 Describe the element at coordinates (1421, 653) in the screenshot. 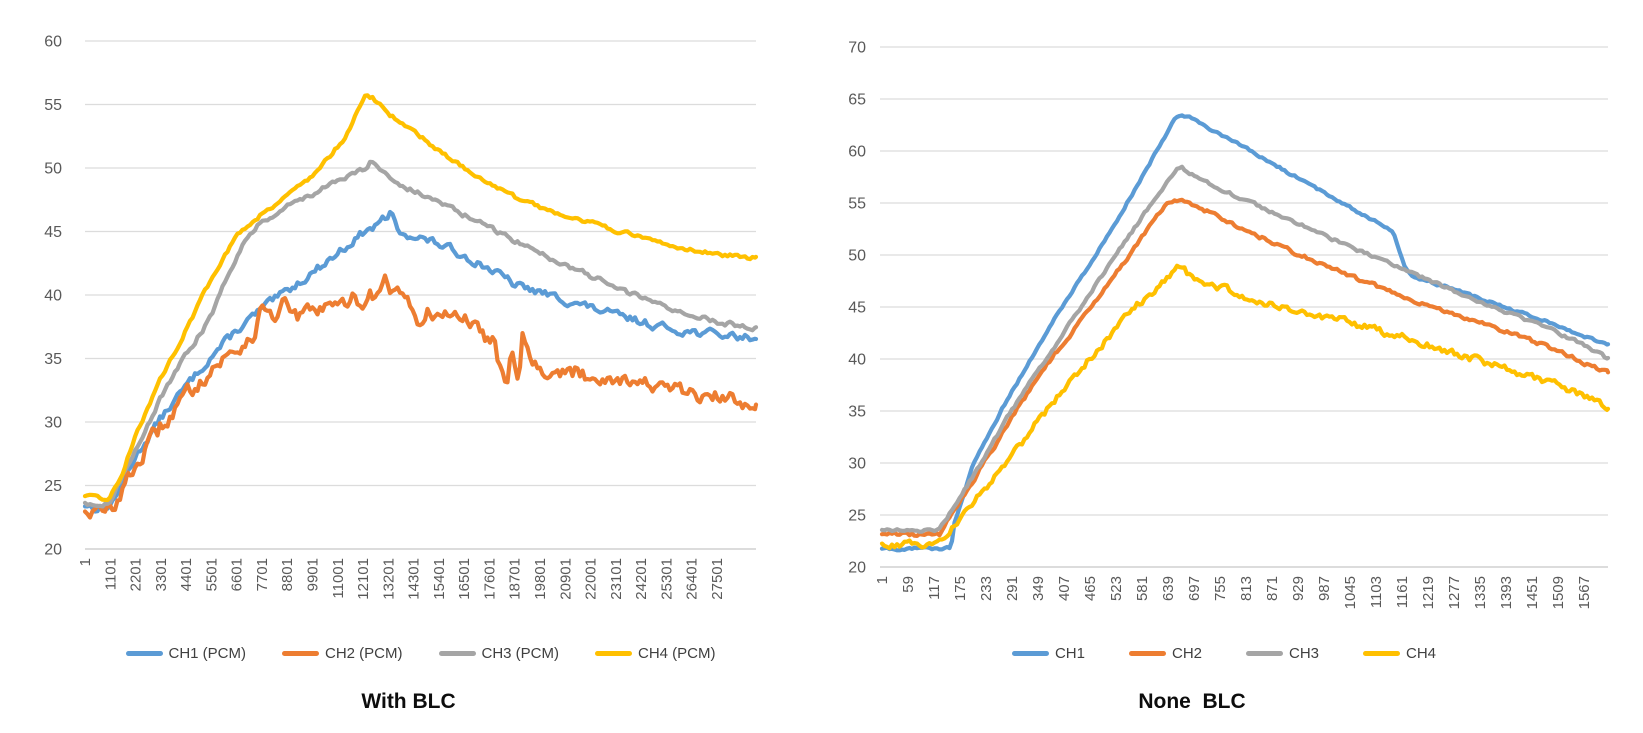

I see `legend-label: CH4` at that location.